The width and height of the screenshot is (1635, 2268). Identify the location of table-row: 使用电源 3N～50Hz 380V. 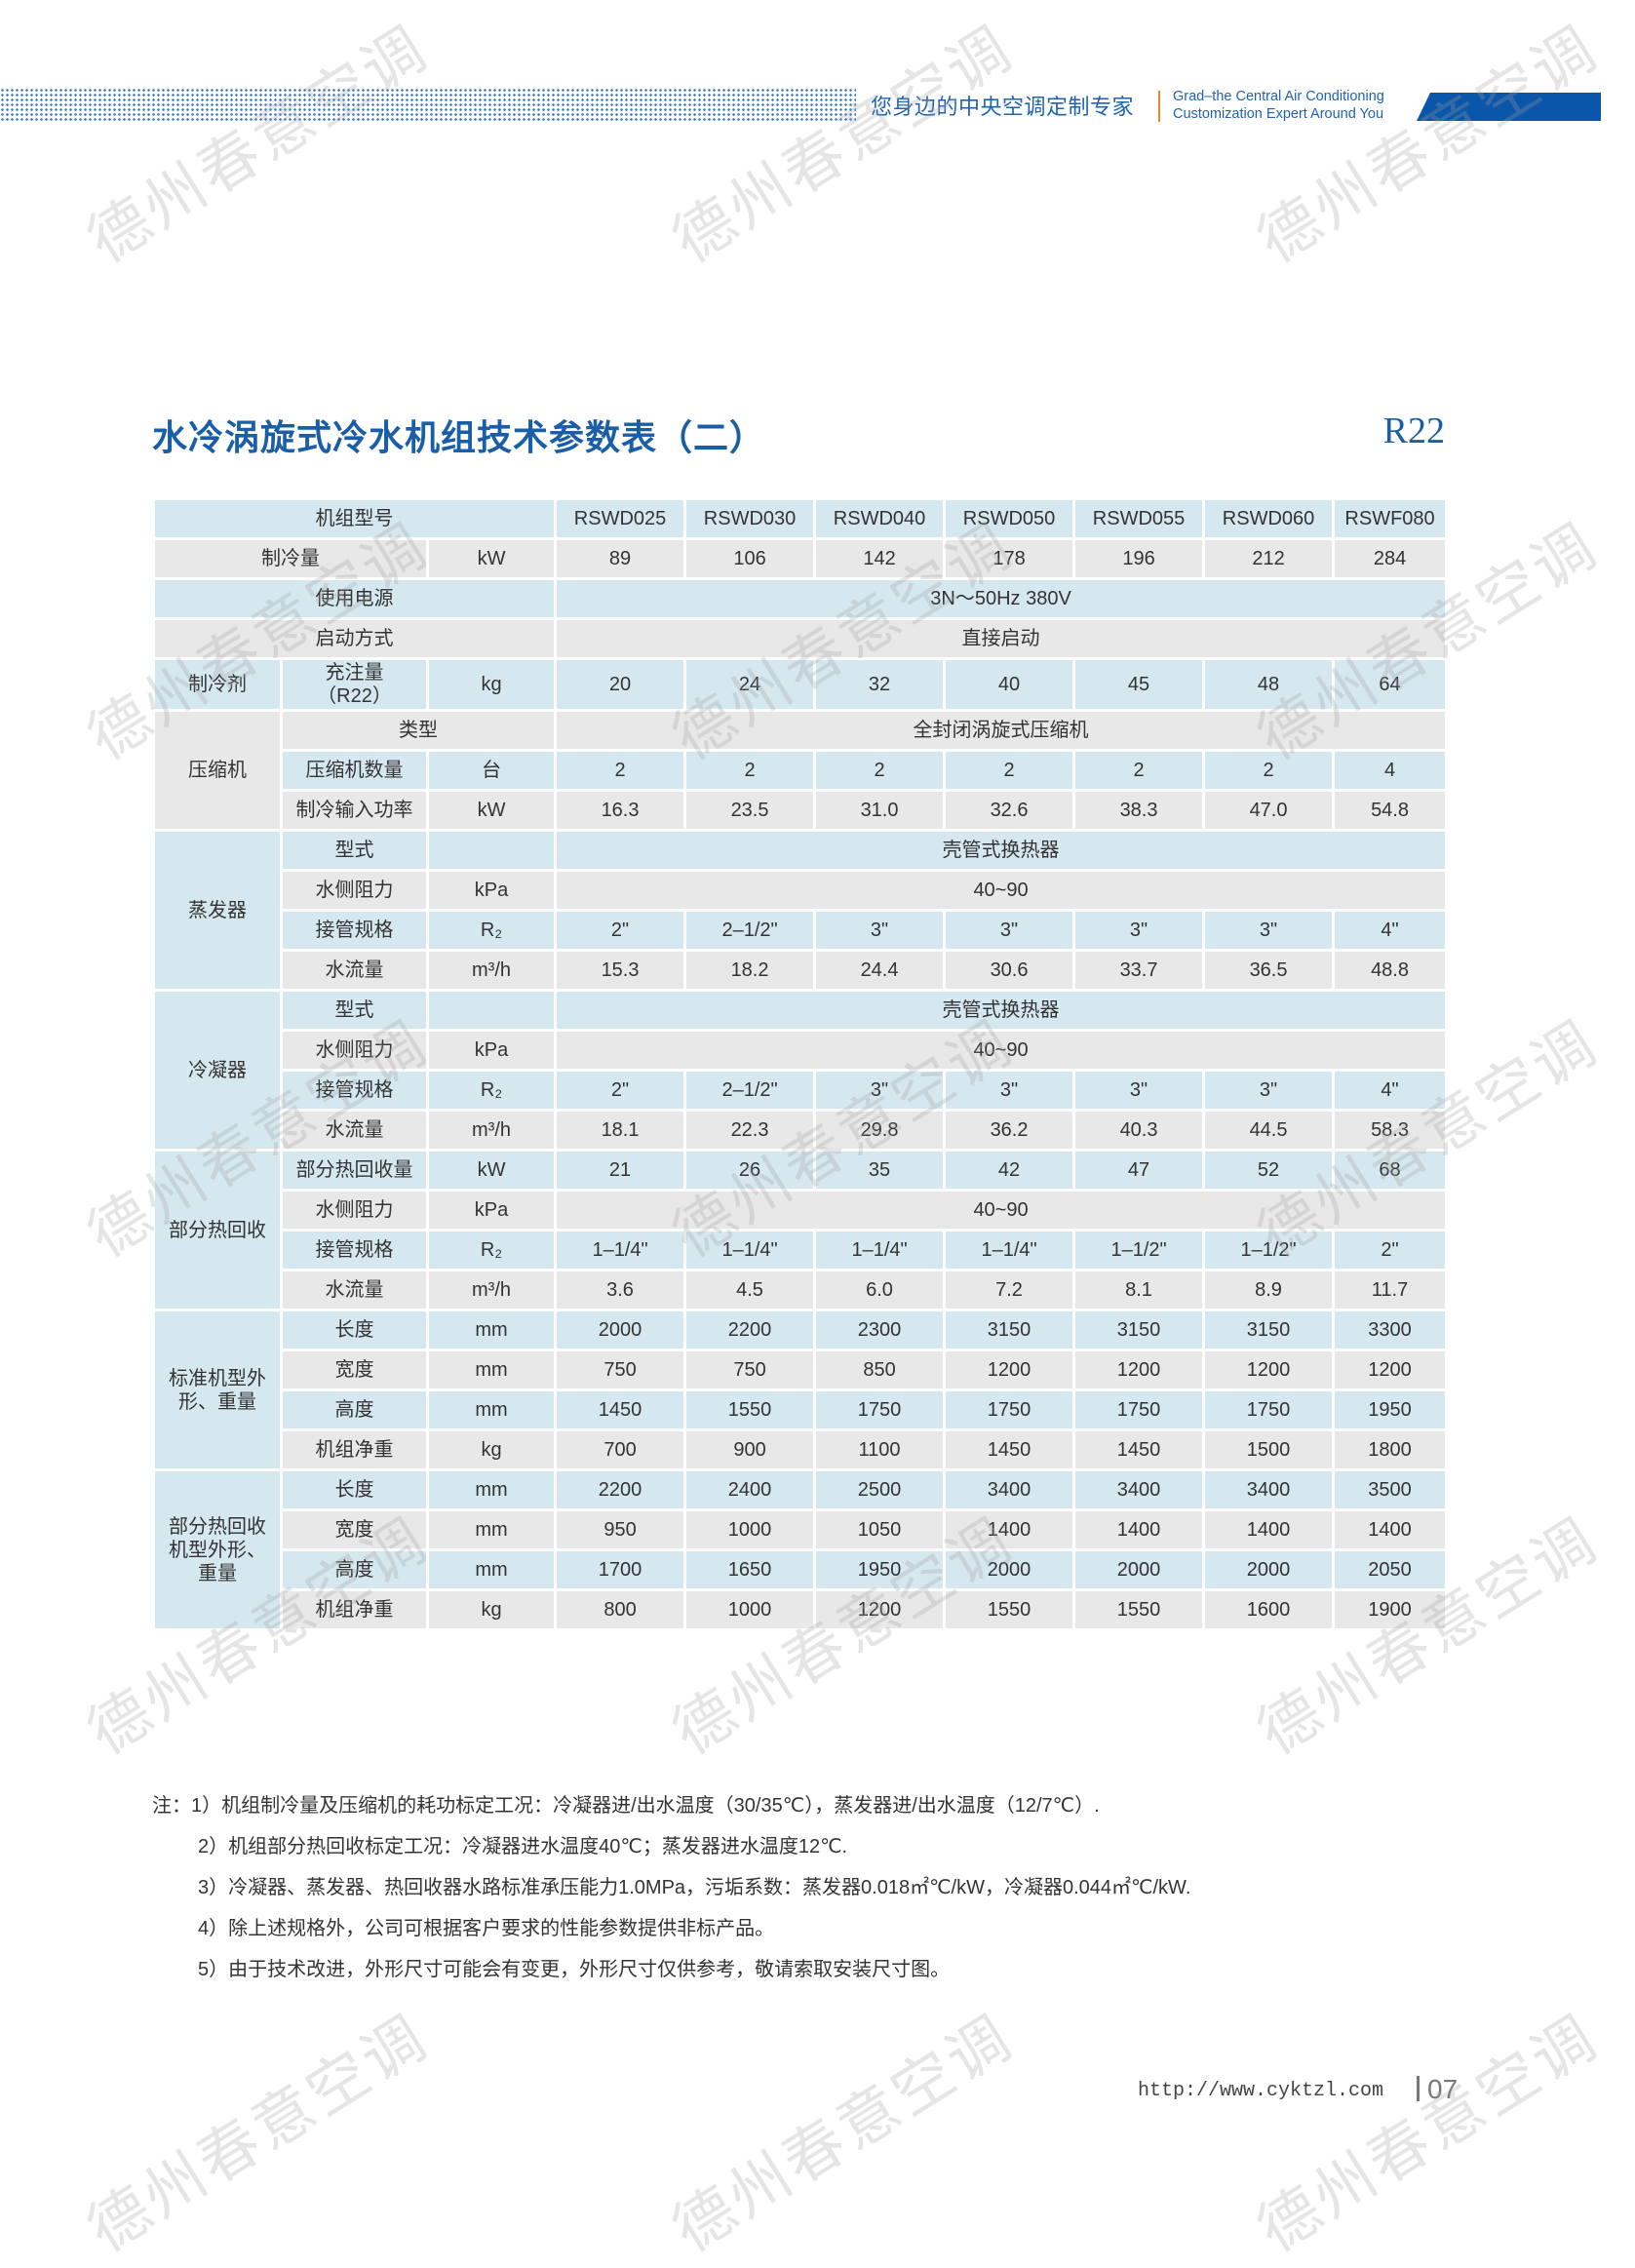
(800, 599).